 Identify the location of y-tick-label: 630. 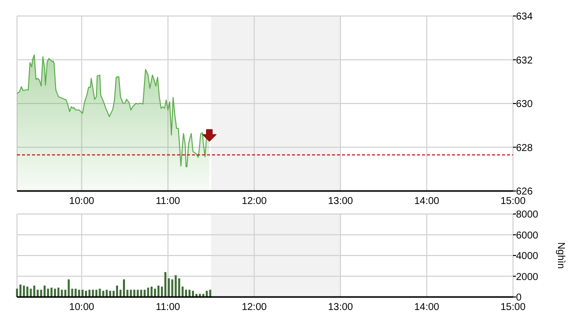
(525, 104).